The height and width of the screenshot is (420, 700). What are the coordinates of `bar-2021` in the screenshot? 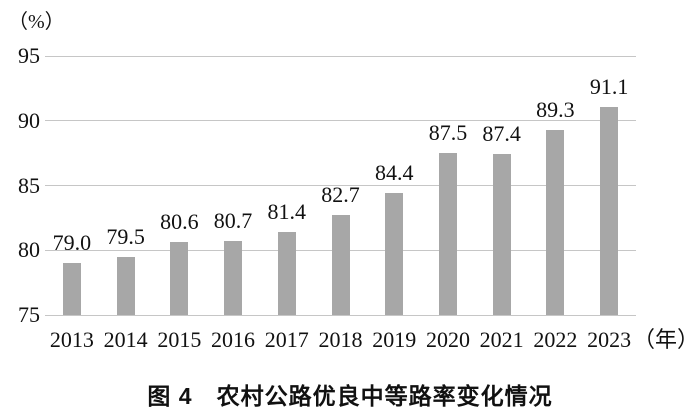 It's located at (501, 234).